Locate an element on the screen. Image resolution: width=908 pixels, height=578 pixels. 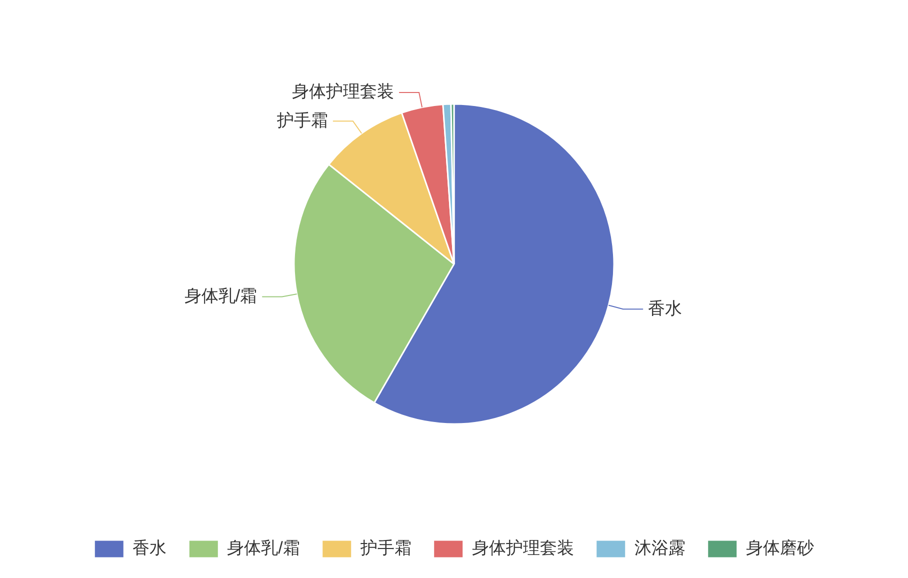
legend-label: 香水 is located at coordinates (149, 548).